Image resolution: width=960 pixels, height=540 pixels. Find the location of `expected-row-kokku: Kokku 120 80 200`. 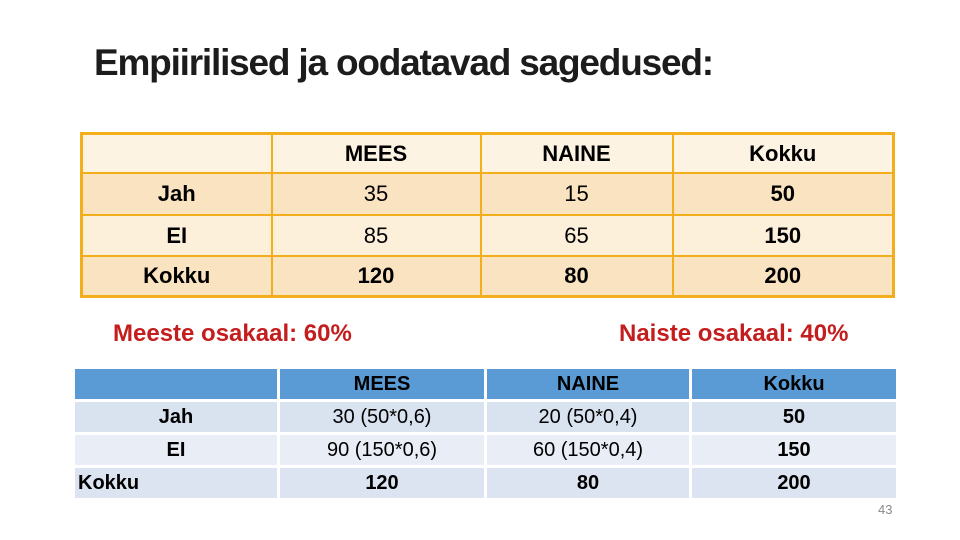

expected-row-kokku: Kokku 120 80 200 is located at coordinates (485, 483).